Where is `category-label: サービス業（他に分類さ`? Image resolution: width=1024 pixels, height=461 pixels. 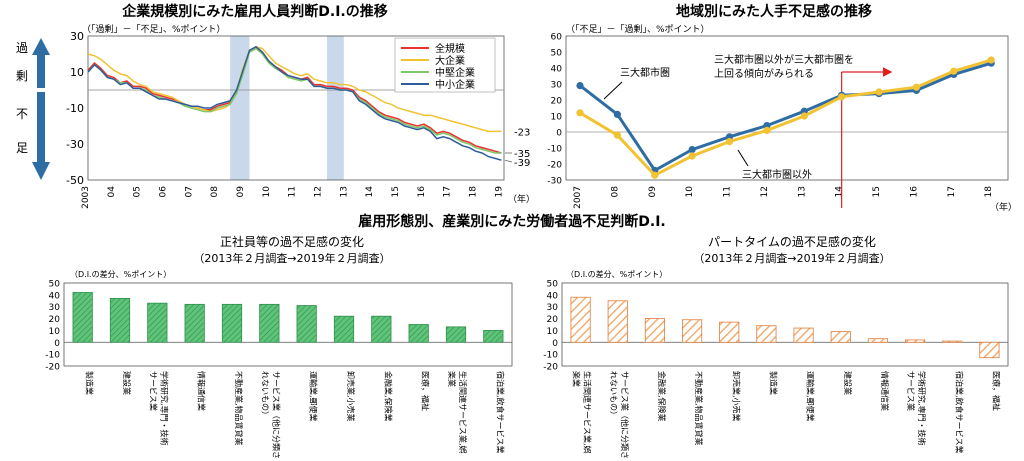
category-label: サービス業（他に分類さ is located at coordinates (625, 415).